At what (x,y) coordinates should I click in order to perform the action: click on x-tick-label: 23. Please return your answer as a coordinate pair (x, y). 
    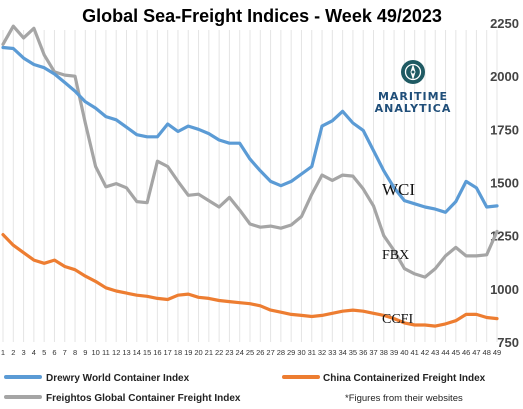
    Looking at the image, I should click on (229, 352).